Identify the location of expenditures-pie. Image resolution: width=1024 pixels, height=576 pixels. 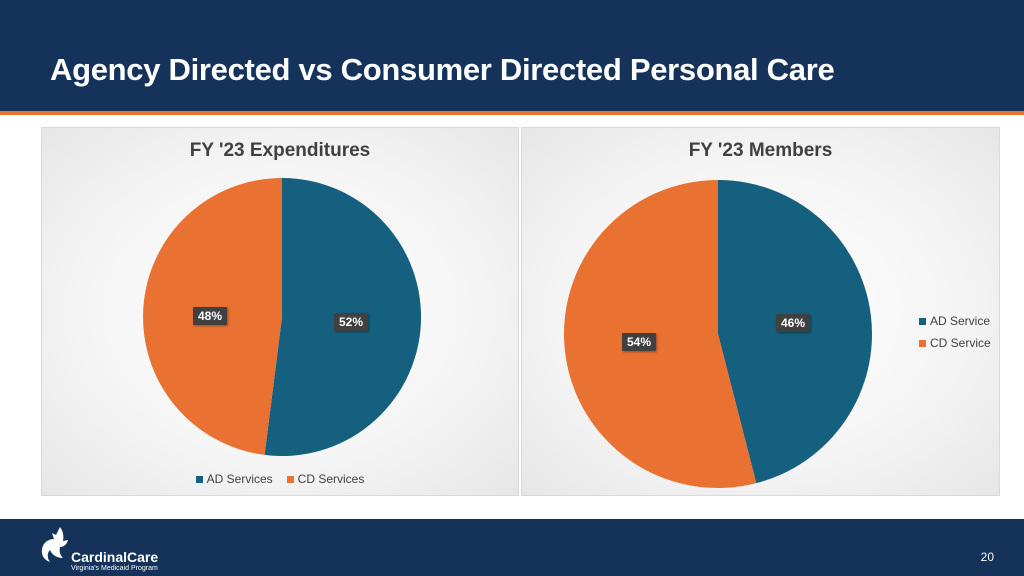
(282, 317).